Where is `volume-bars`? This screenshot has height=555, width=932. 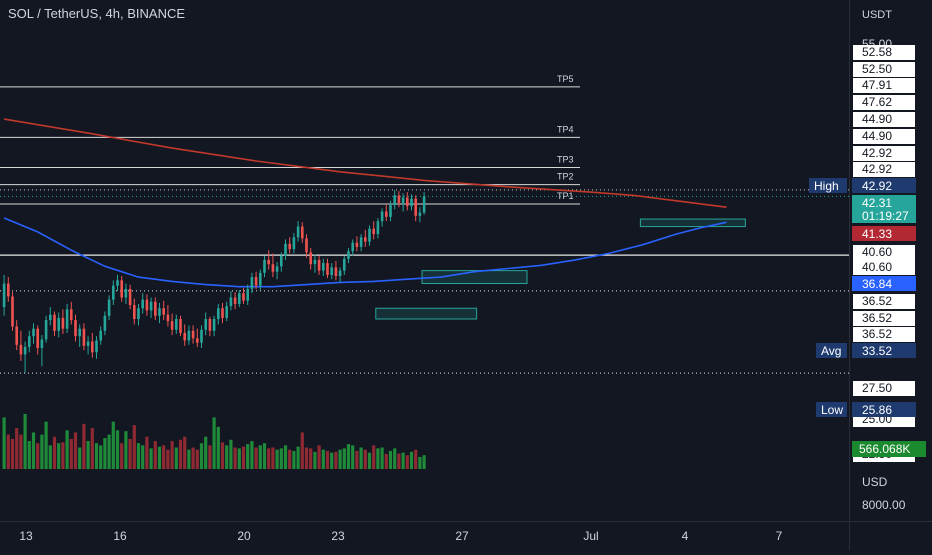 volume-bars is located at coordinates (214, 441).